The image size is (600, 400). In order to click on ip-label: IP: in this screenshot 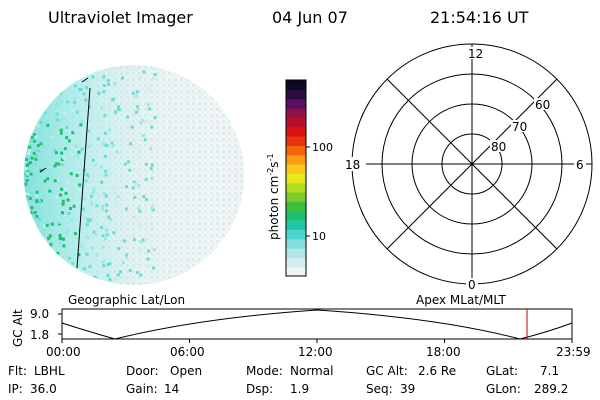, I will do `click(15, 389)`.